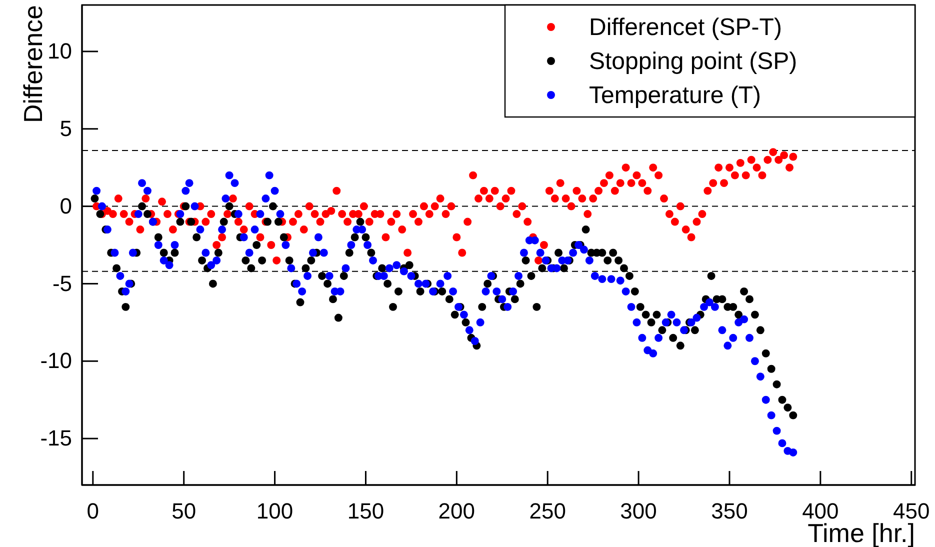 The width and height of the screenshot is (935, 547). Describe the element at coordinates (93, 511) in the screenshot. I see `x-tick-label: 0` at that location.